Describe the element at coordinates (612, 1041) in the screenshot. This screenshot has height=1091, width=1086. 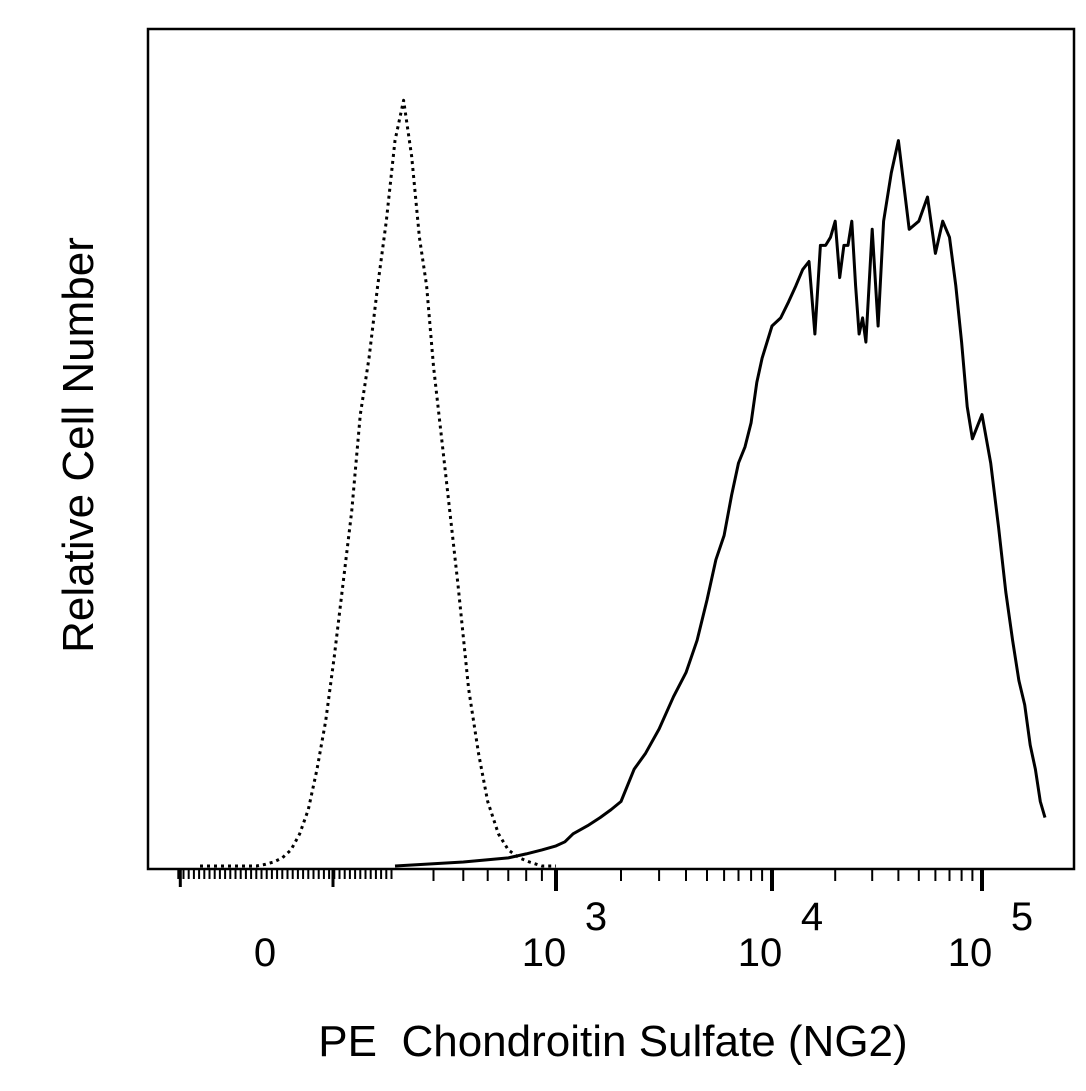
I see `x-axis-label: PE Chondroitin Sulfate (NG2)` at that location.